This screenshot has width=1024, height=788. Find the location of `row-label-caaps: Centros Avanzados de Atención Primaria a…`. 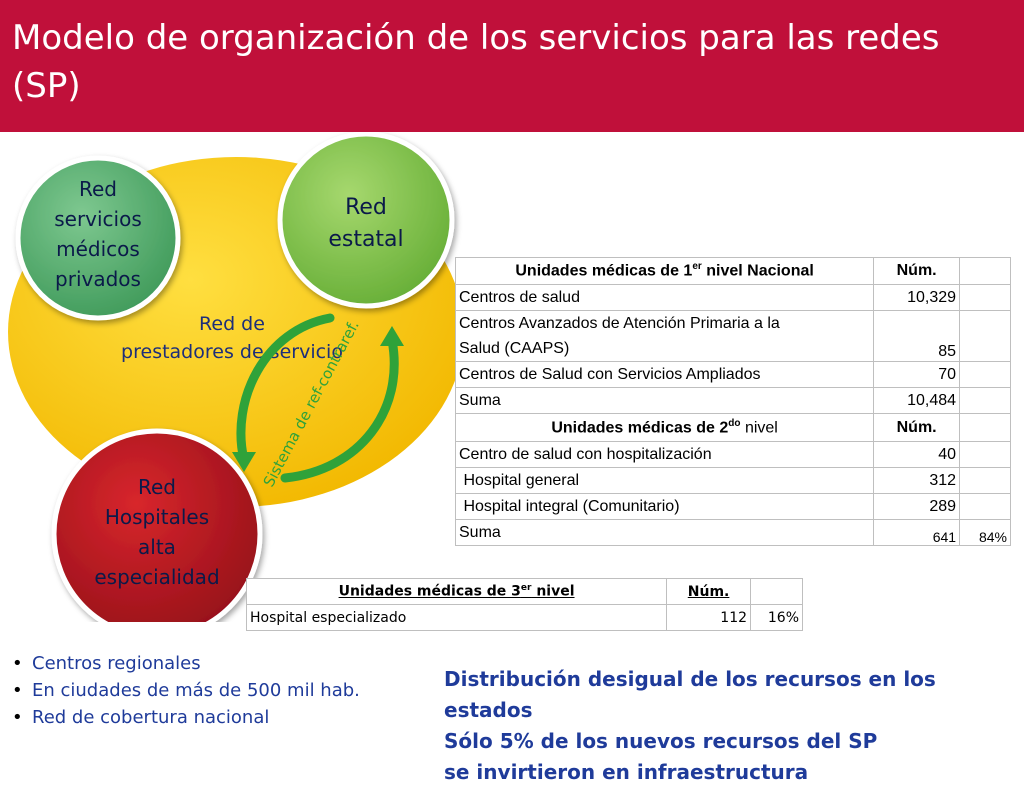

row-label-caaps: Centros Avanzados de Atención Primaria a… is located at coordinates (664, 336).